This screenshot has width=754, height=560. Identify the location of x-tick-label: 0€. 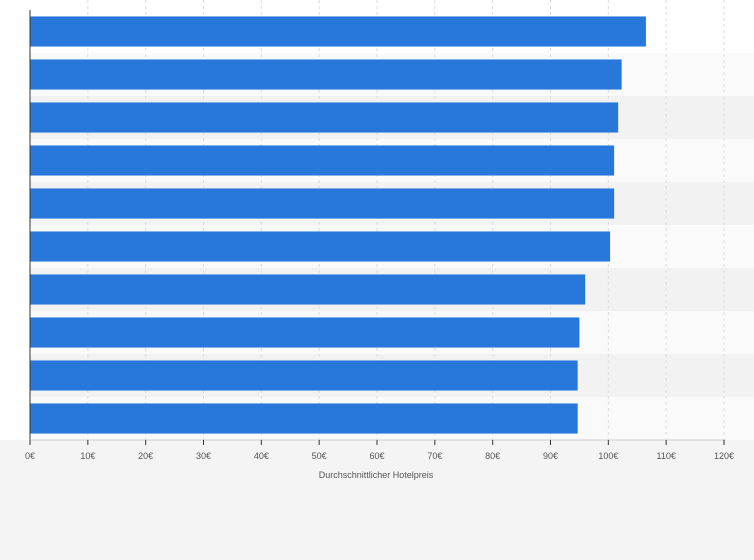
(30, 456).